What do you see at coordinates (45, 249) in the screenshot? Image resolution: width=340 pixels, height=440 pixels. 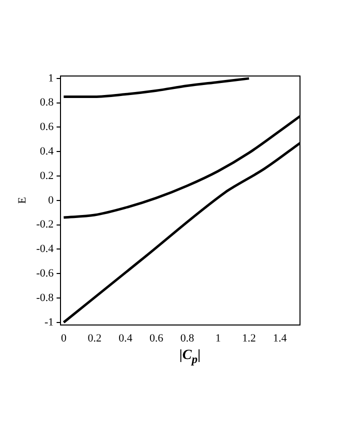 I see `y-tick-label: -0.4` at bounding box center [45, 249].